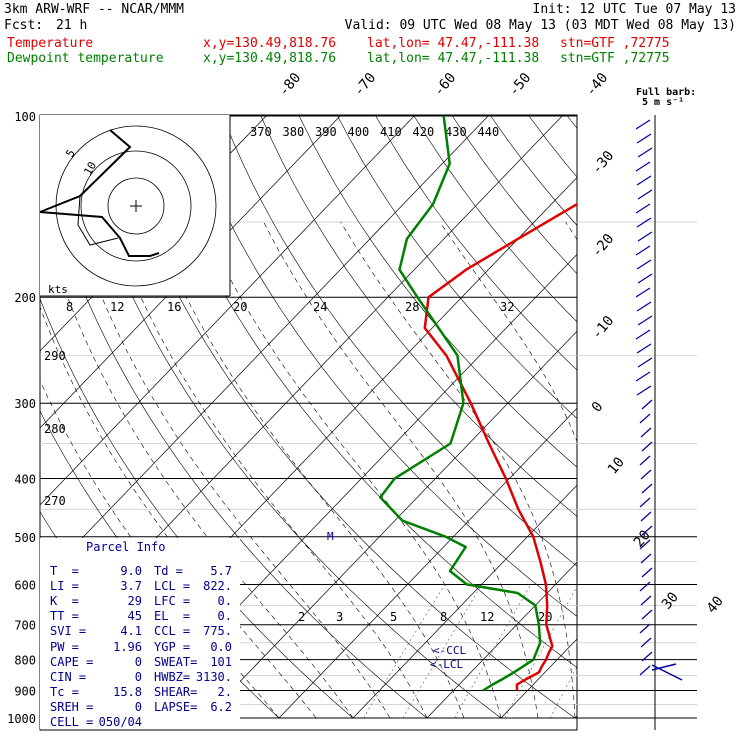 This screenshot has height=740, width=740. I want to click on parcel-info-k1-9: SREH =, so click(72, 706).